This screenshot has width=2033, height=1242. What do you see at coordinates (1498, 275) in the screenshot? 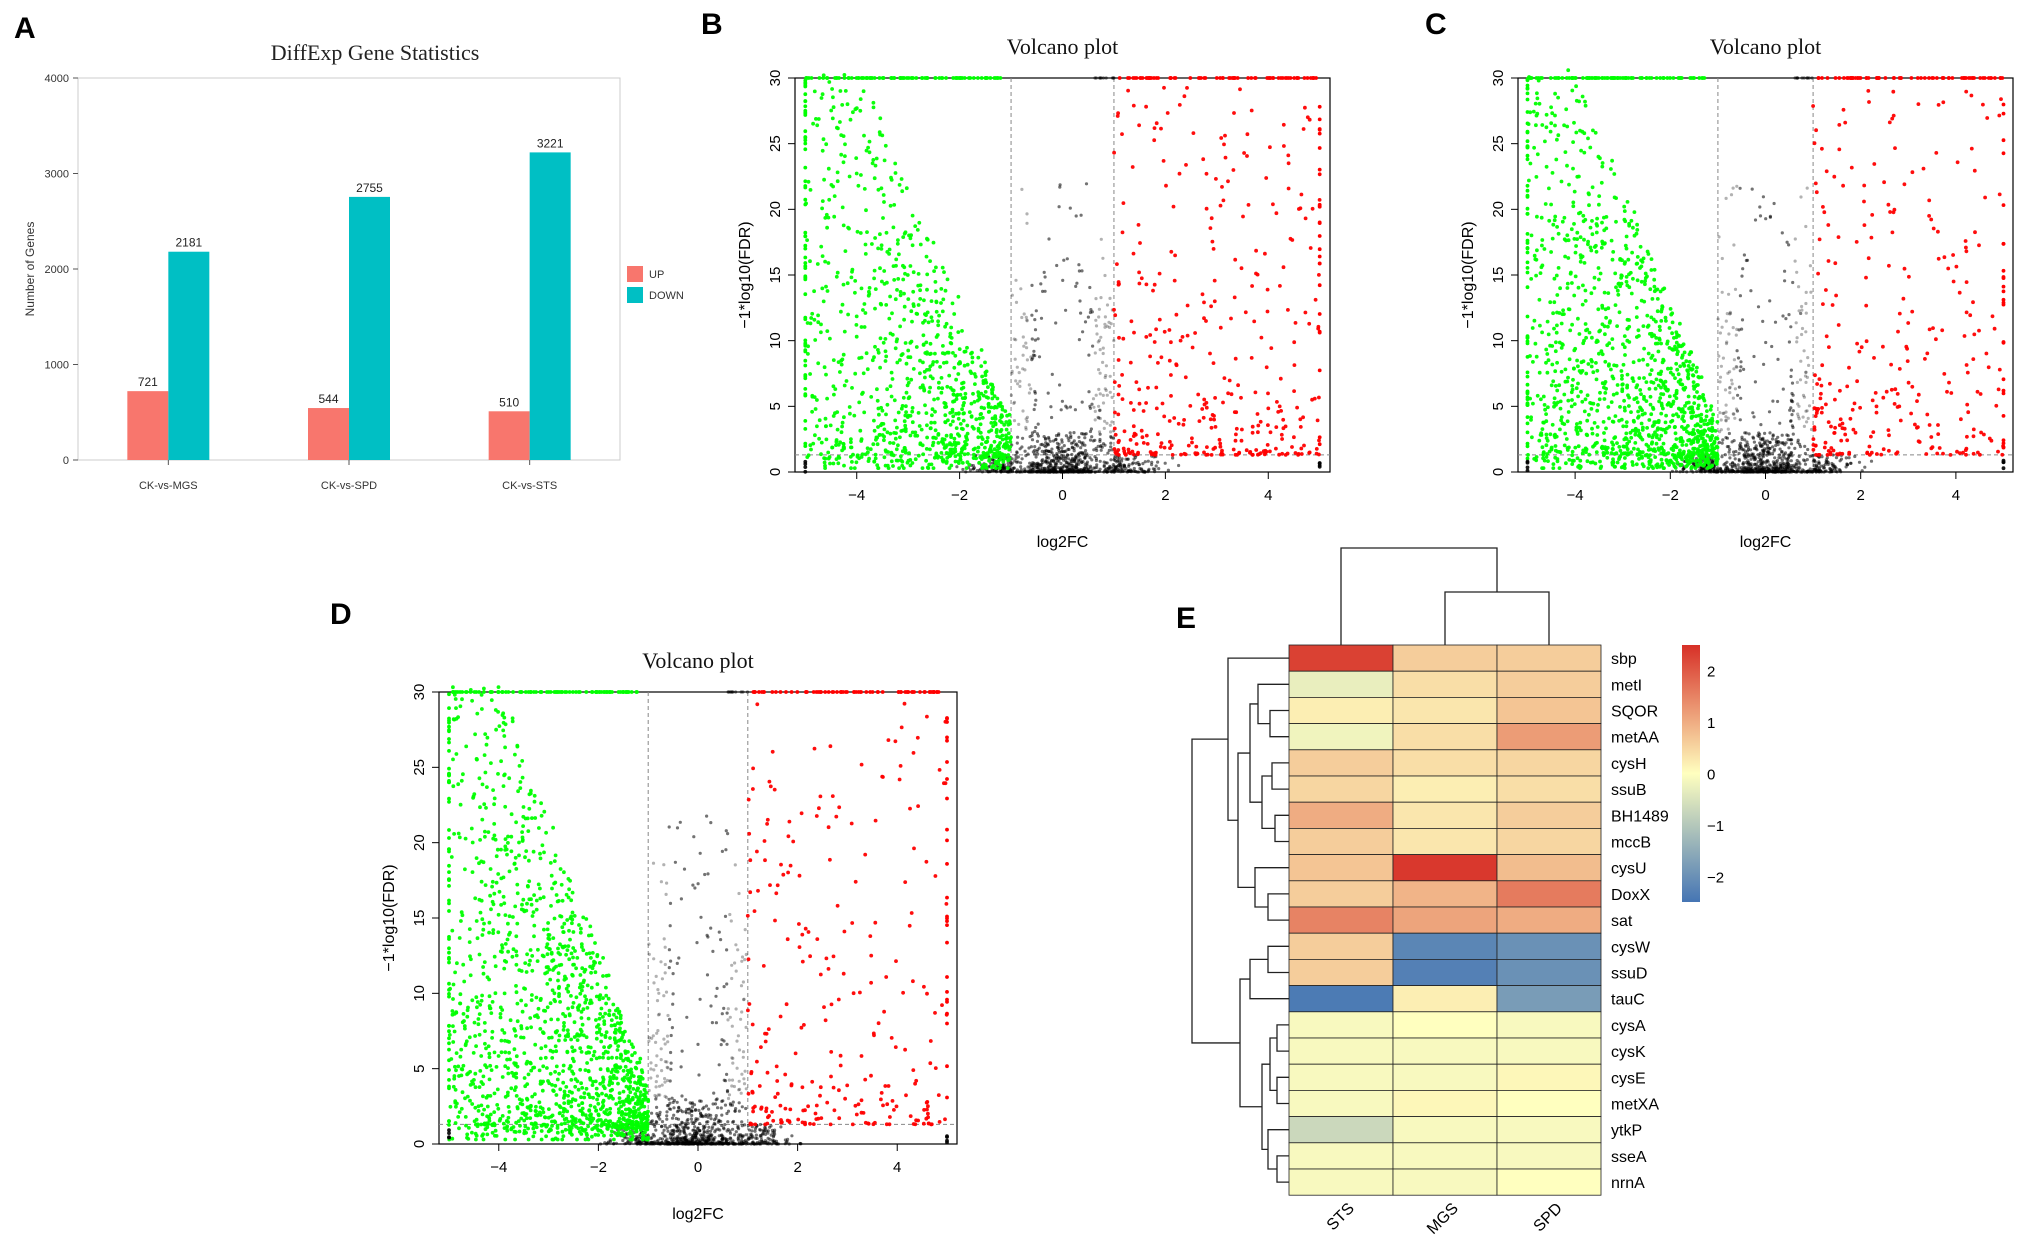
I see `y-tick-label: 15` at bounding box center [1498, 275].